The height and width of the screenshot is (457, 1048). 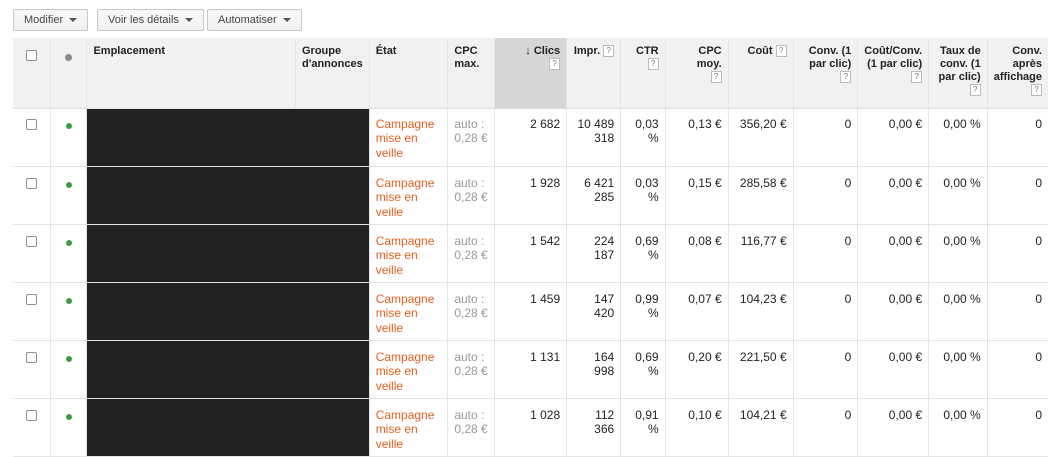 I want to click on col-header-cost-per-conv: Coût/Conv. (1 par clic)?, so click(x=893, y=73).